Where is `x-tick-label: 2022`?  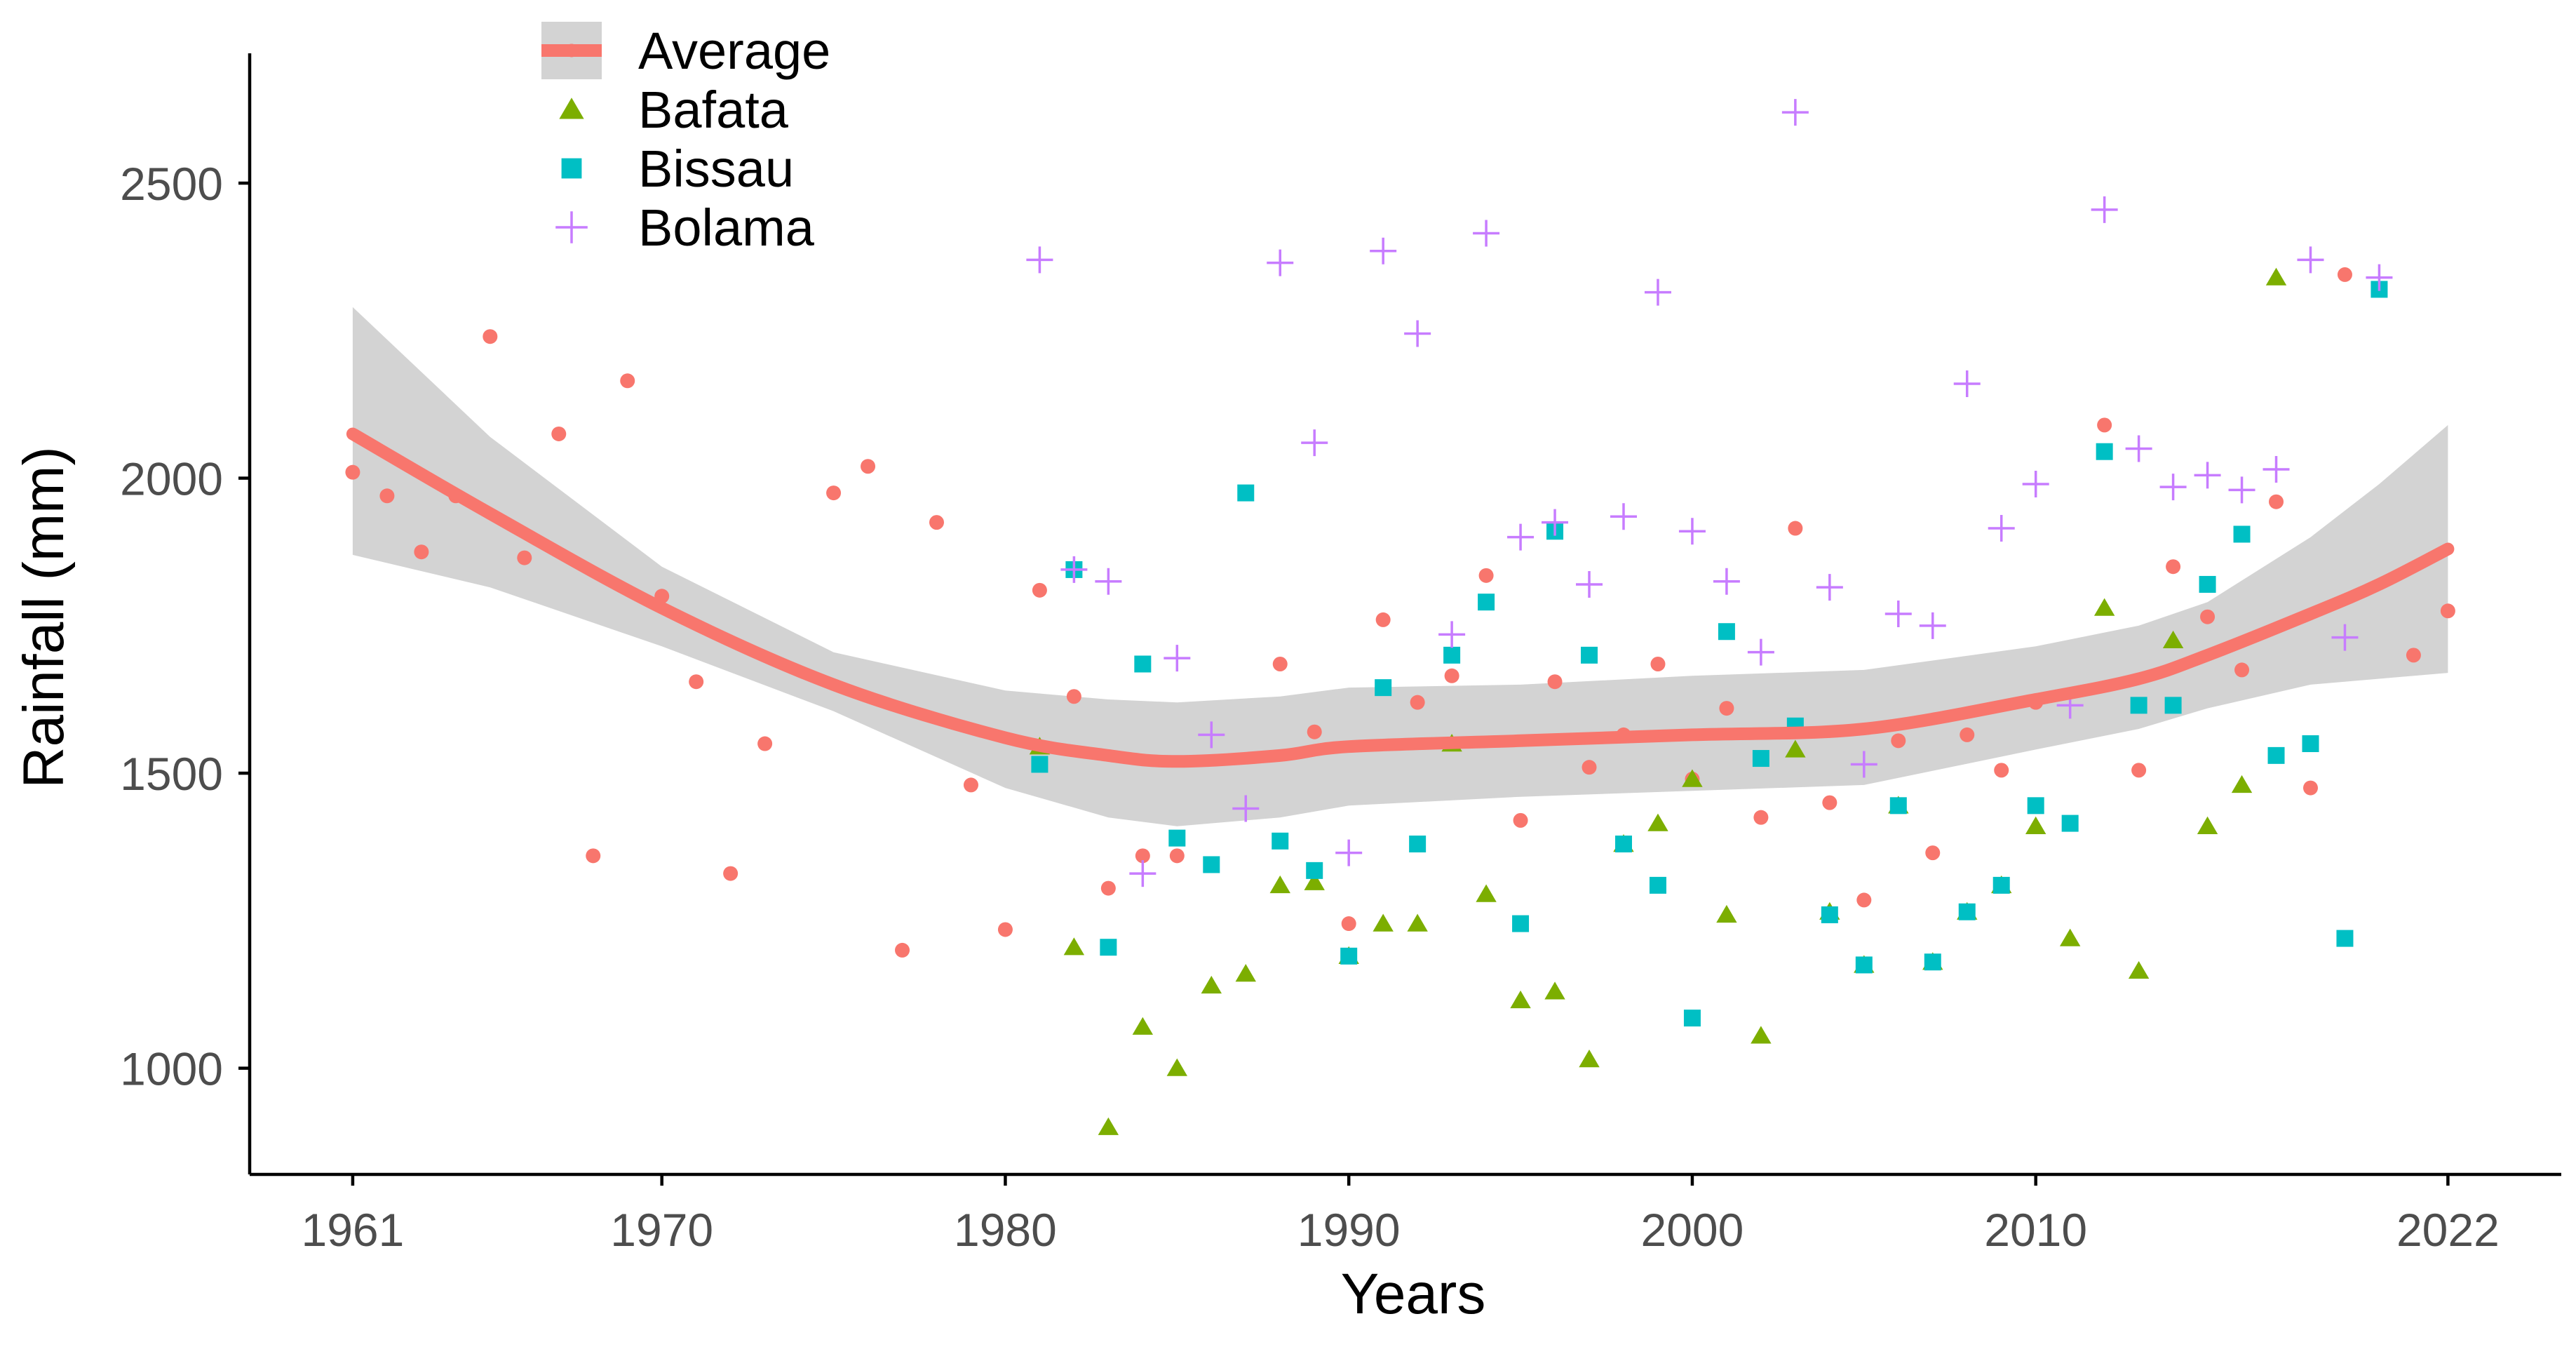
x-tick-label: 2022 is located at coordinates (2448, 1230).